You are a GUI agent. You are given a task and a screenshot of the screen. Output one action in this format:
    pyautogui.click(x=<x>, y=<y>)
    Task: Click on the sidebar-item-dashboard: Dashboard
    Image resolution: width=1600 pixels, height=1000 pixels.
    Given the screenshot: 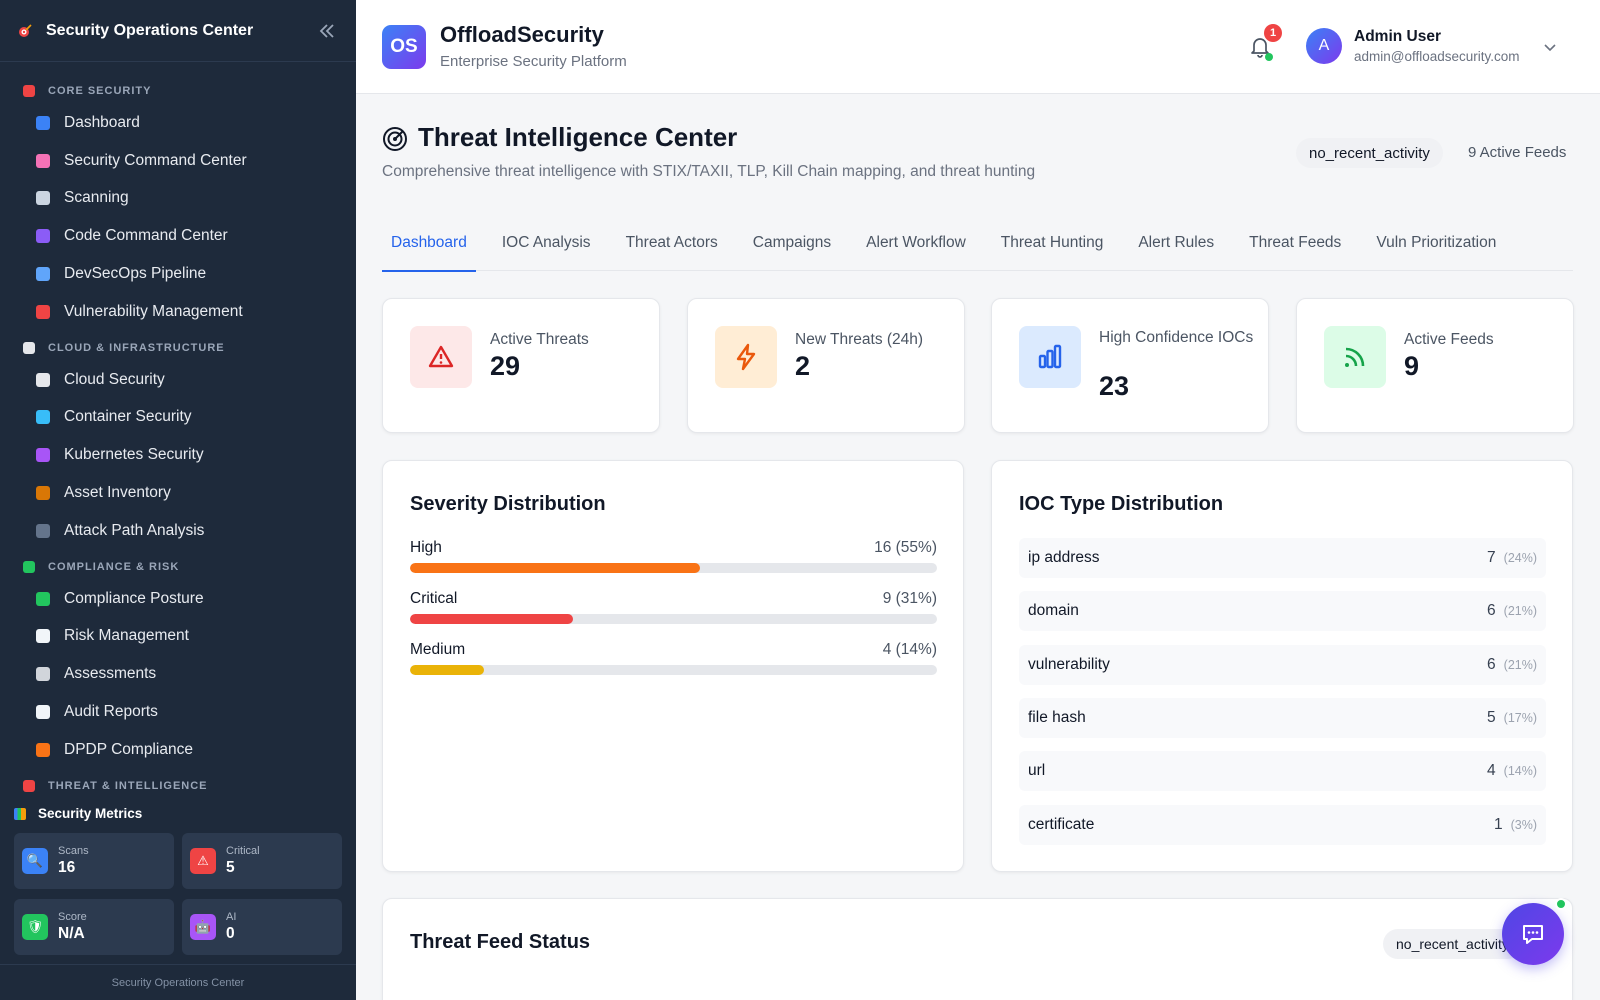 What is the action you would take?
    pyautogui.click(x=178, y=123)
    